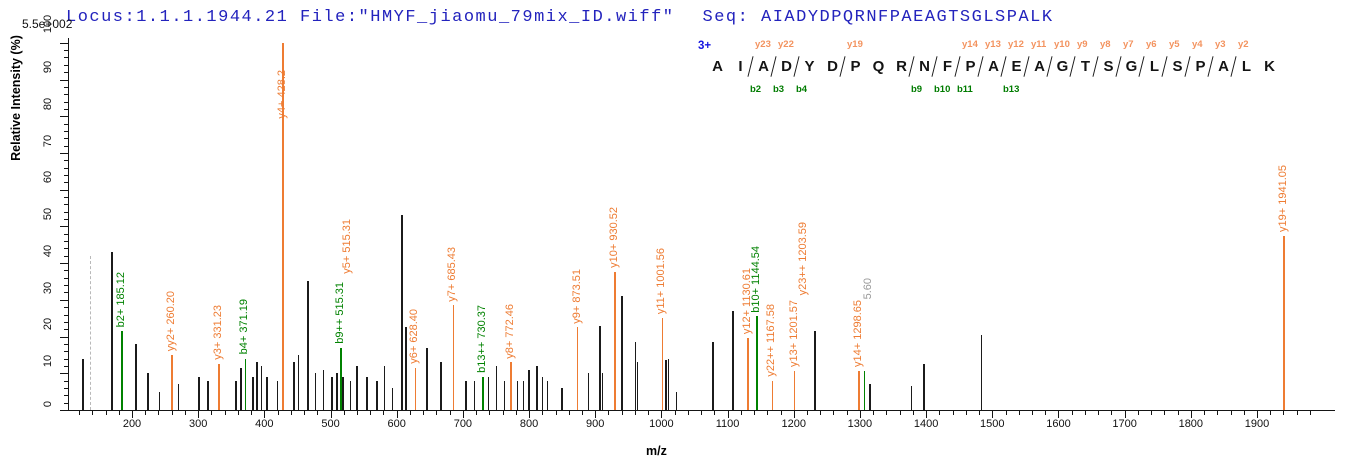 Image resolution: width=1362 pixels, height=473 pixels. What do you see at coordinates (198, 424) in the screenshot?
I see `x-tick-label: 300` at bounding box center [198, 424].